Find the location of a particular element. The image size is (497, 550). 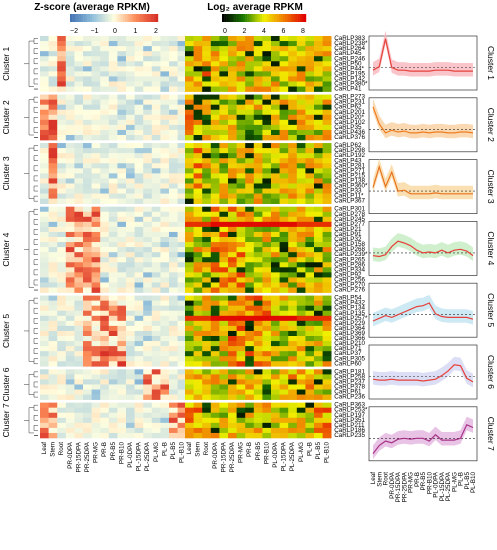

gene-label: CaRLP432 is located at coordinates (349, 303).